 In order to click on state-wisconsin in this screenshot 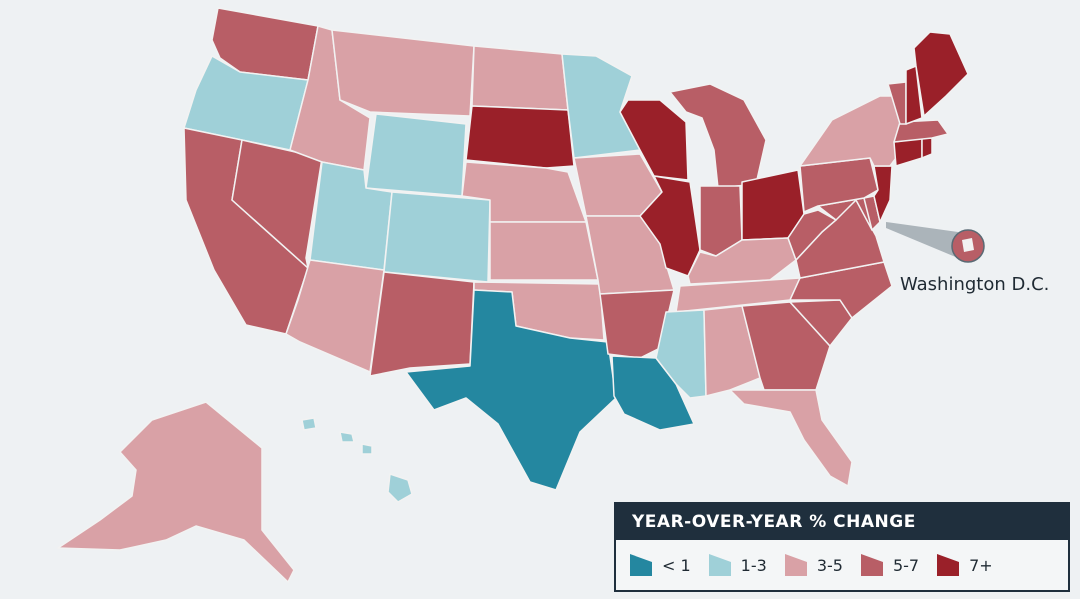, I will do `click(654, 140)`.